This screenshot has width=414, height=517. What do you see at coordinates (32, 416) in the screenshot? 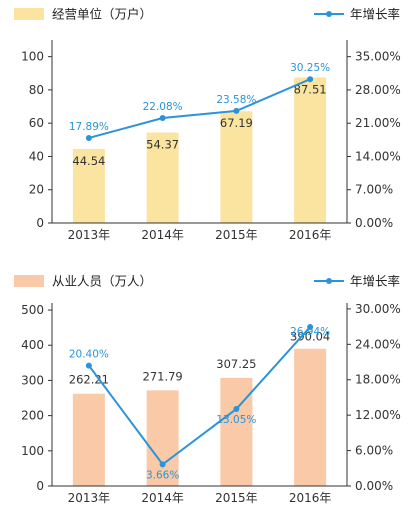
I see `y-tick-label-left: 200` at bounding box center [32, 416].